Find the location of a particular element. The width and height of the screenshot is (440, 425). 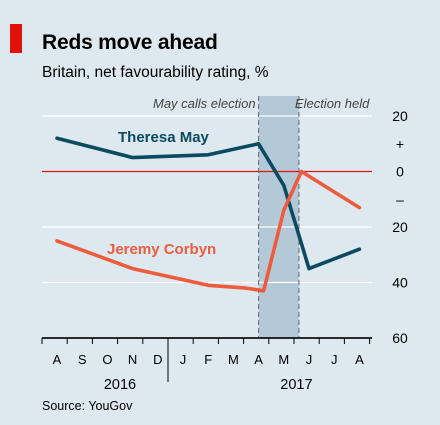

chart-subtitle: Britain, net favourability rating, % is located at coordinates (155, 72).